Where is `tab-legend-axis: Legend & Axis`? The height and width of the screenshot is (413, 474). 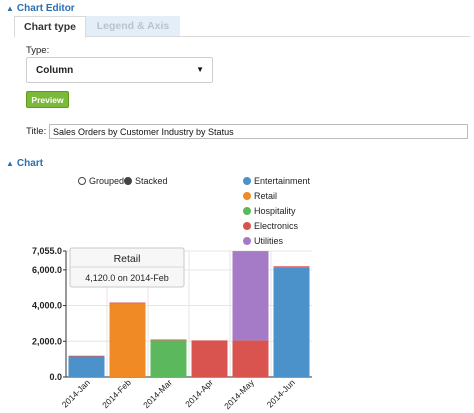
tab-legend-axis: Legend & Axis is located at coordinates (133, 26).